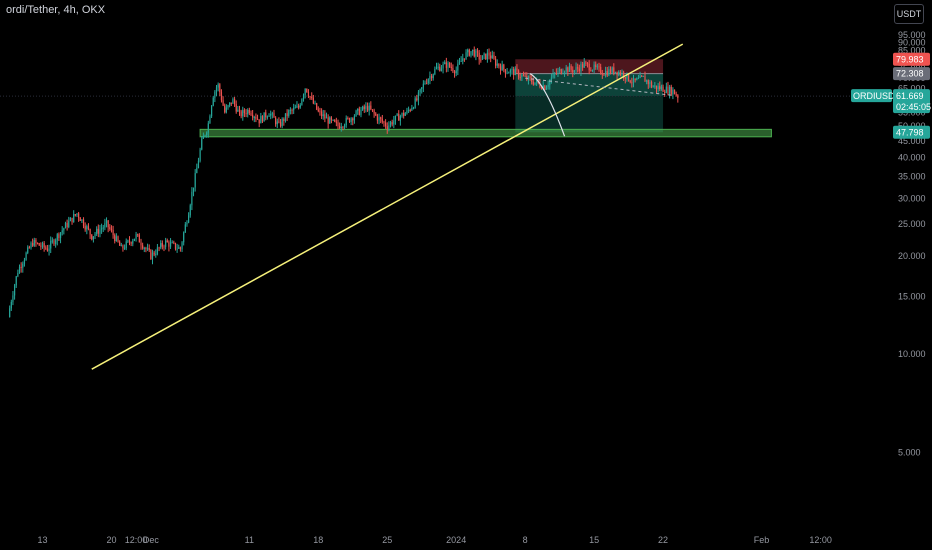 Image resolution: width=932 pixels, height=550 pixels. I want to click on y-tick-label: 10.000, so click(912, 354).